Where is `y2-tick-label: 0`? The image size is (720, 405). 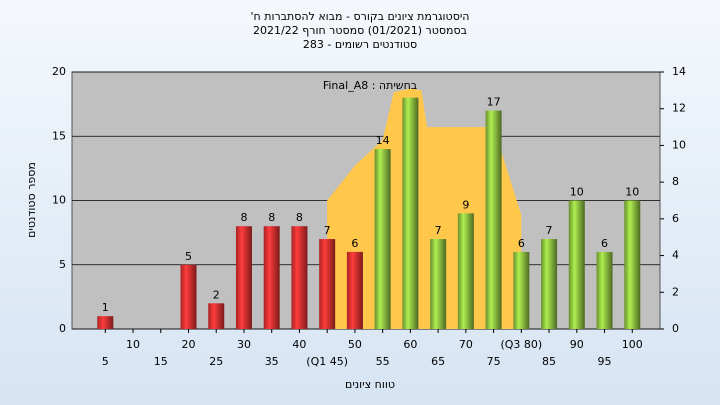
y2-tick-label: 0 is located at coordinates (675, 328).